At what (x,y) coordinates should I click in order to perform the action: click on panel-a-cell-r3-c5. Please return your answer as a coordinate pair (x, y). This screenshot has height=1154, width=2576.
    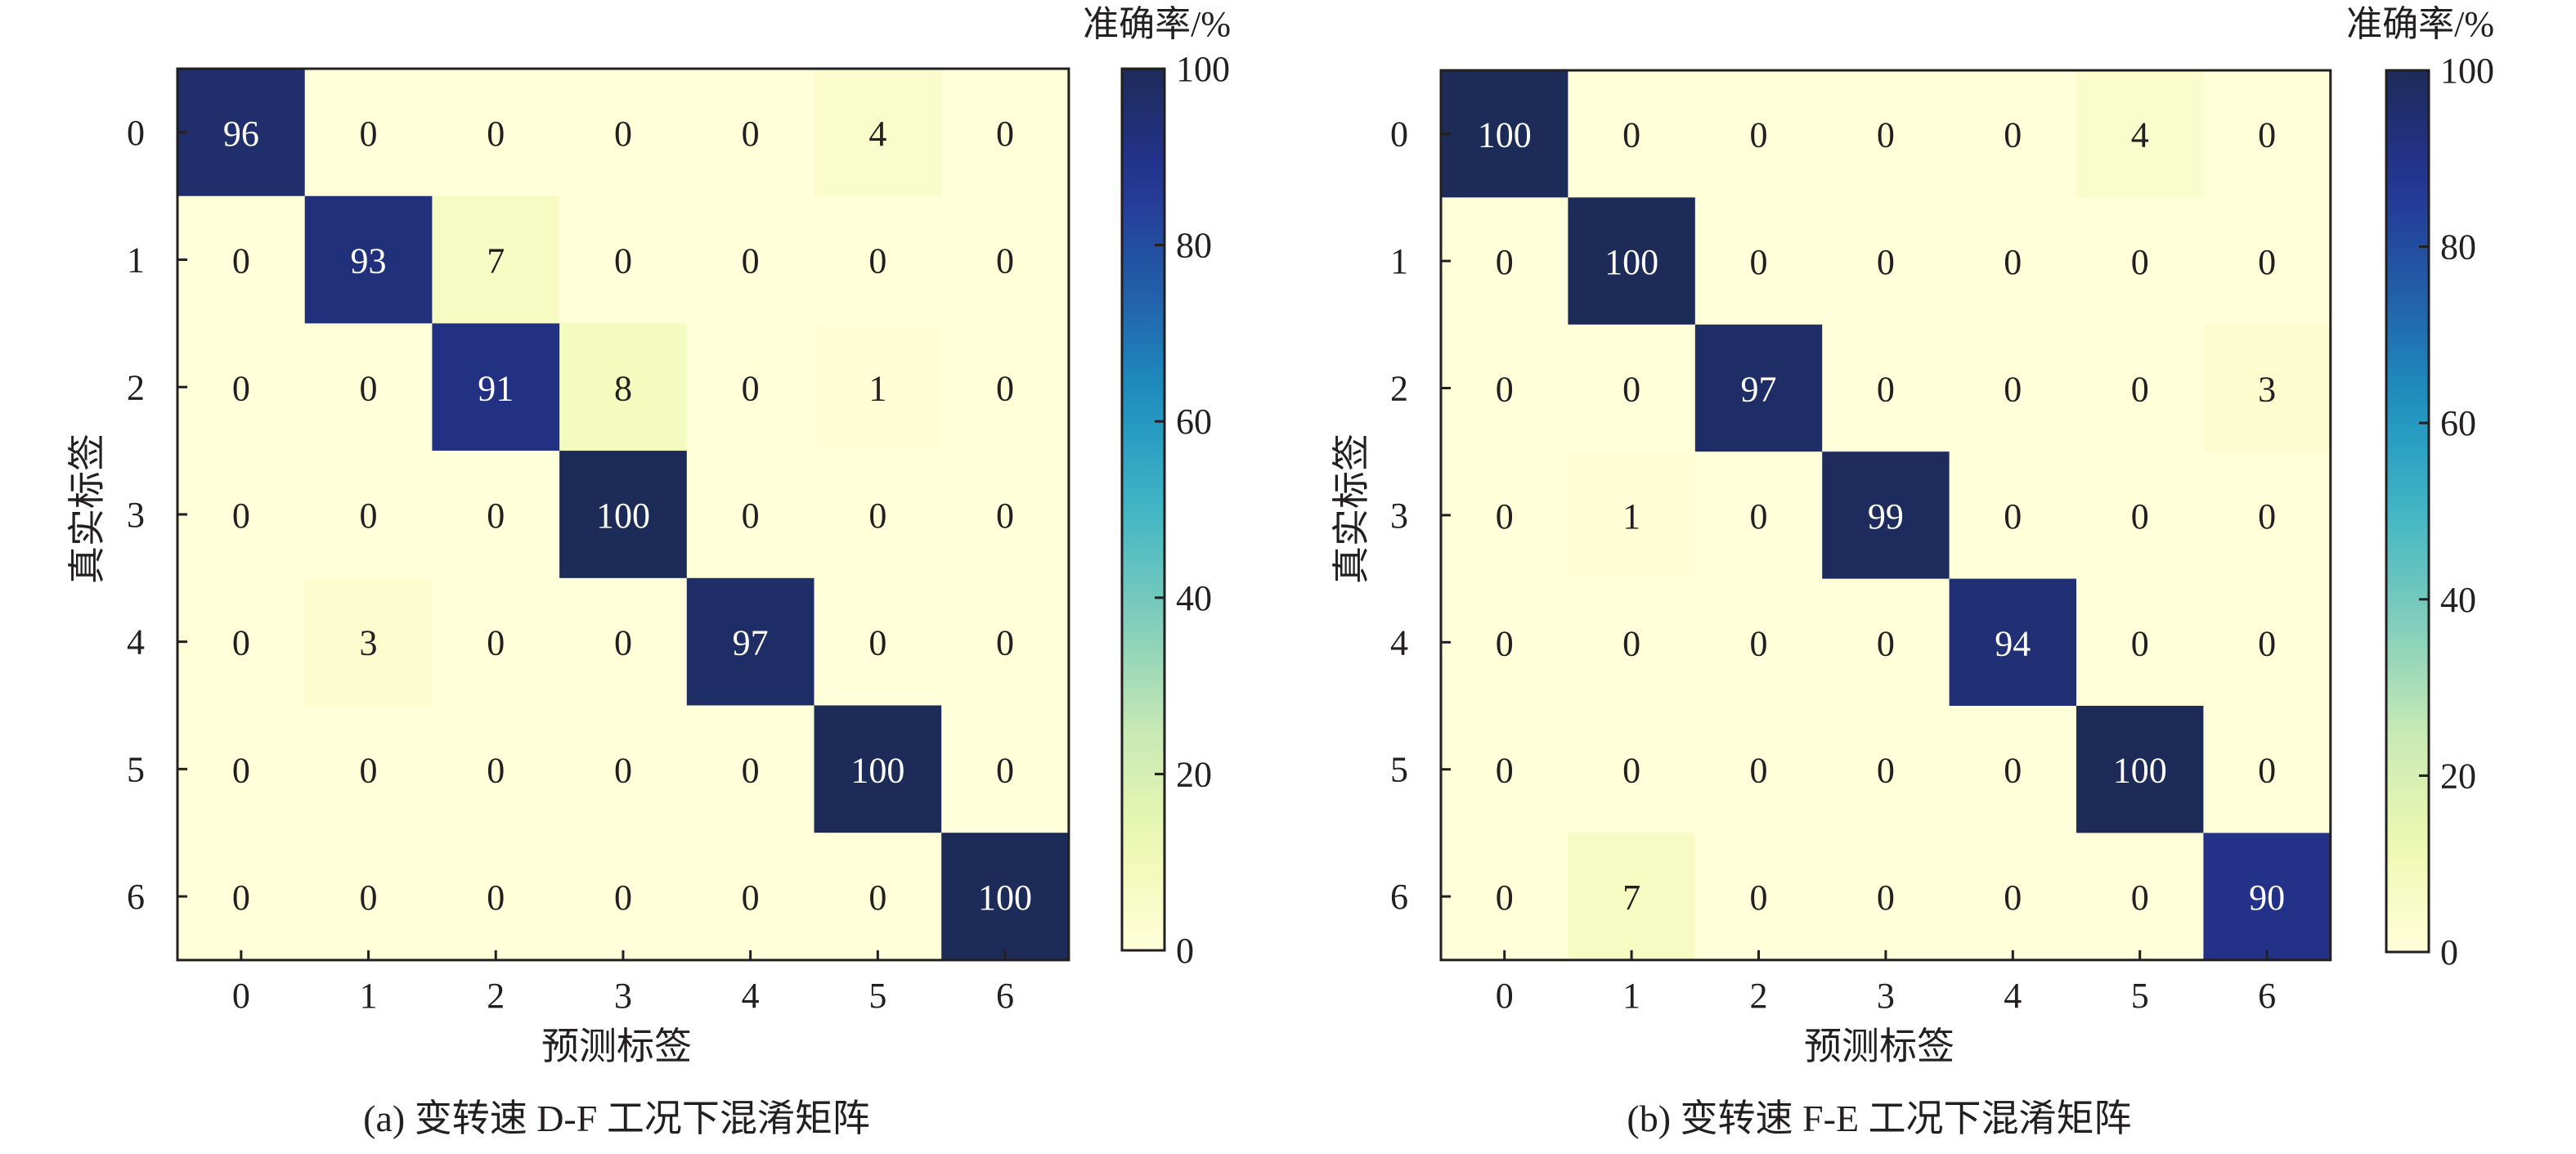
    Looking at the image, I should click on (878, 515).